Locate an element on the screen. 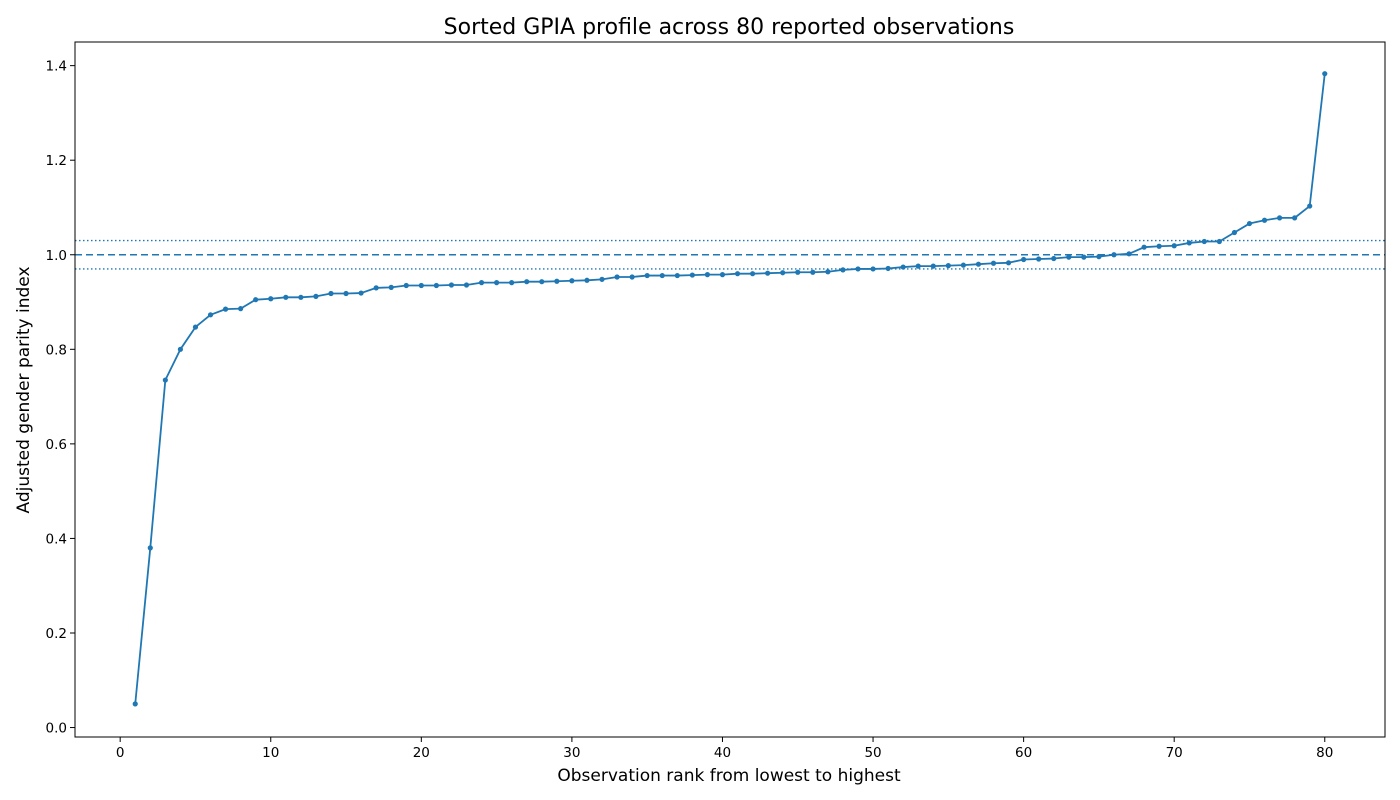  x-tick-label: 70 is located at coordinates (1174, 753).